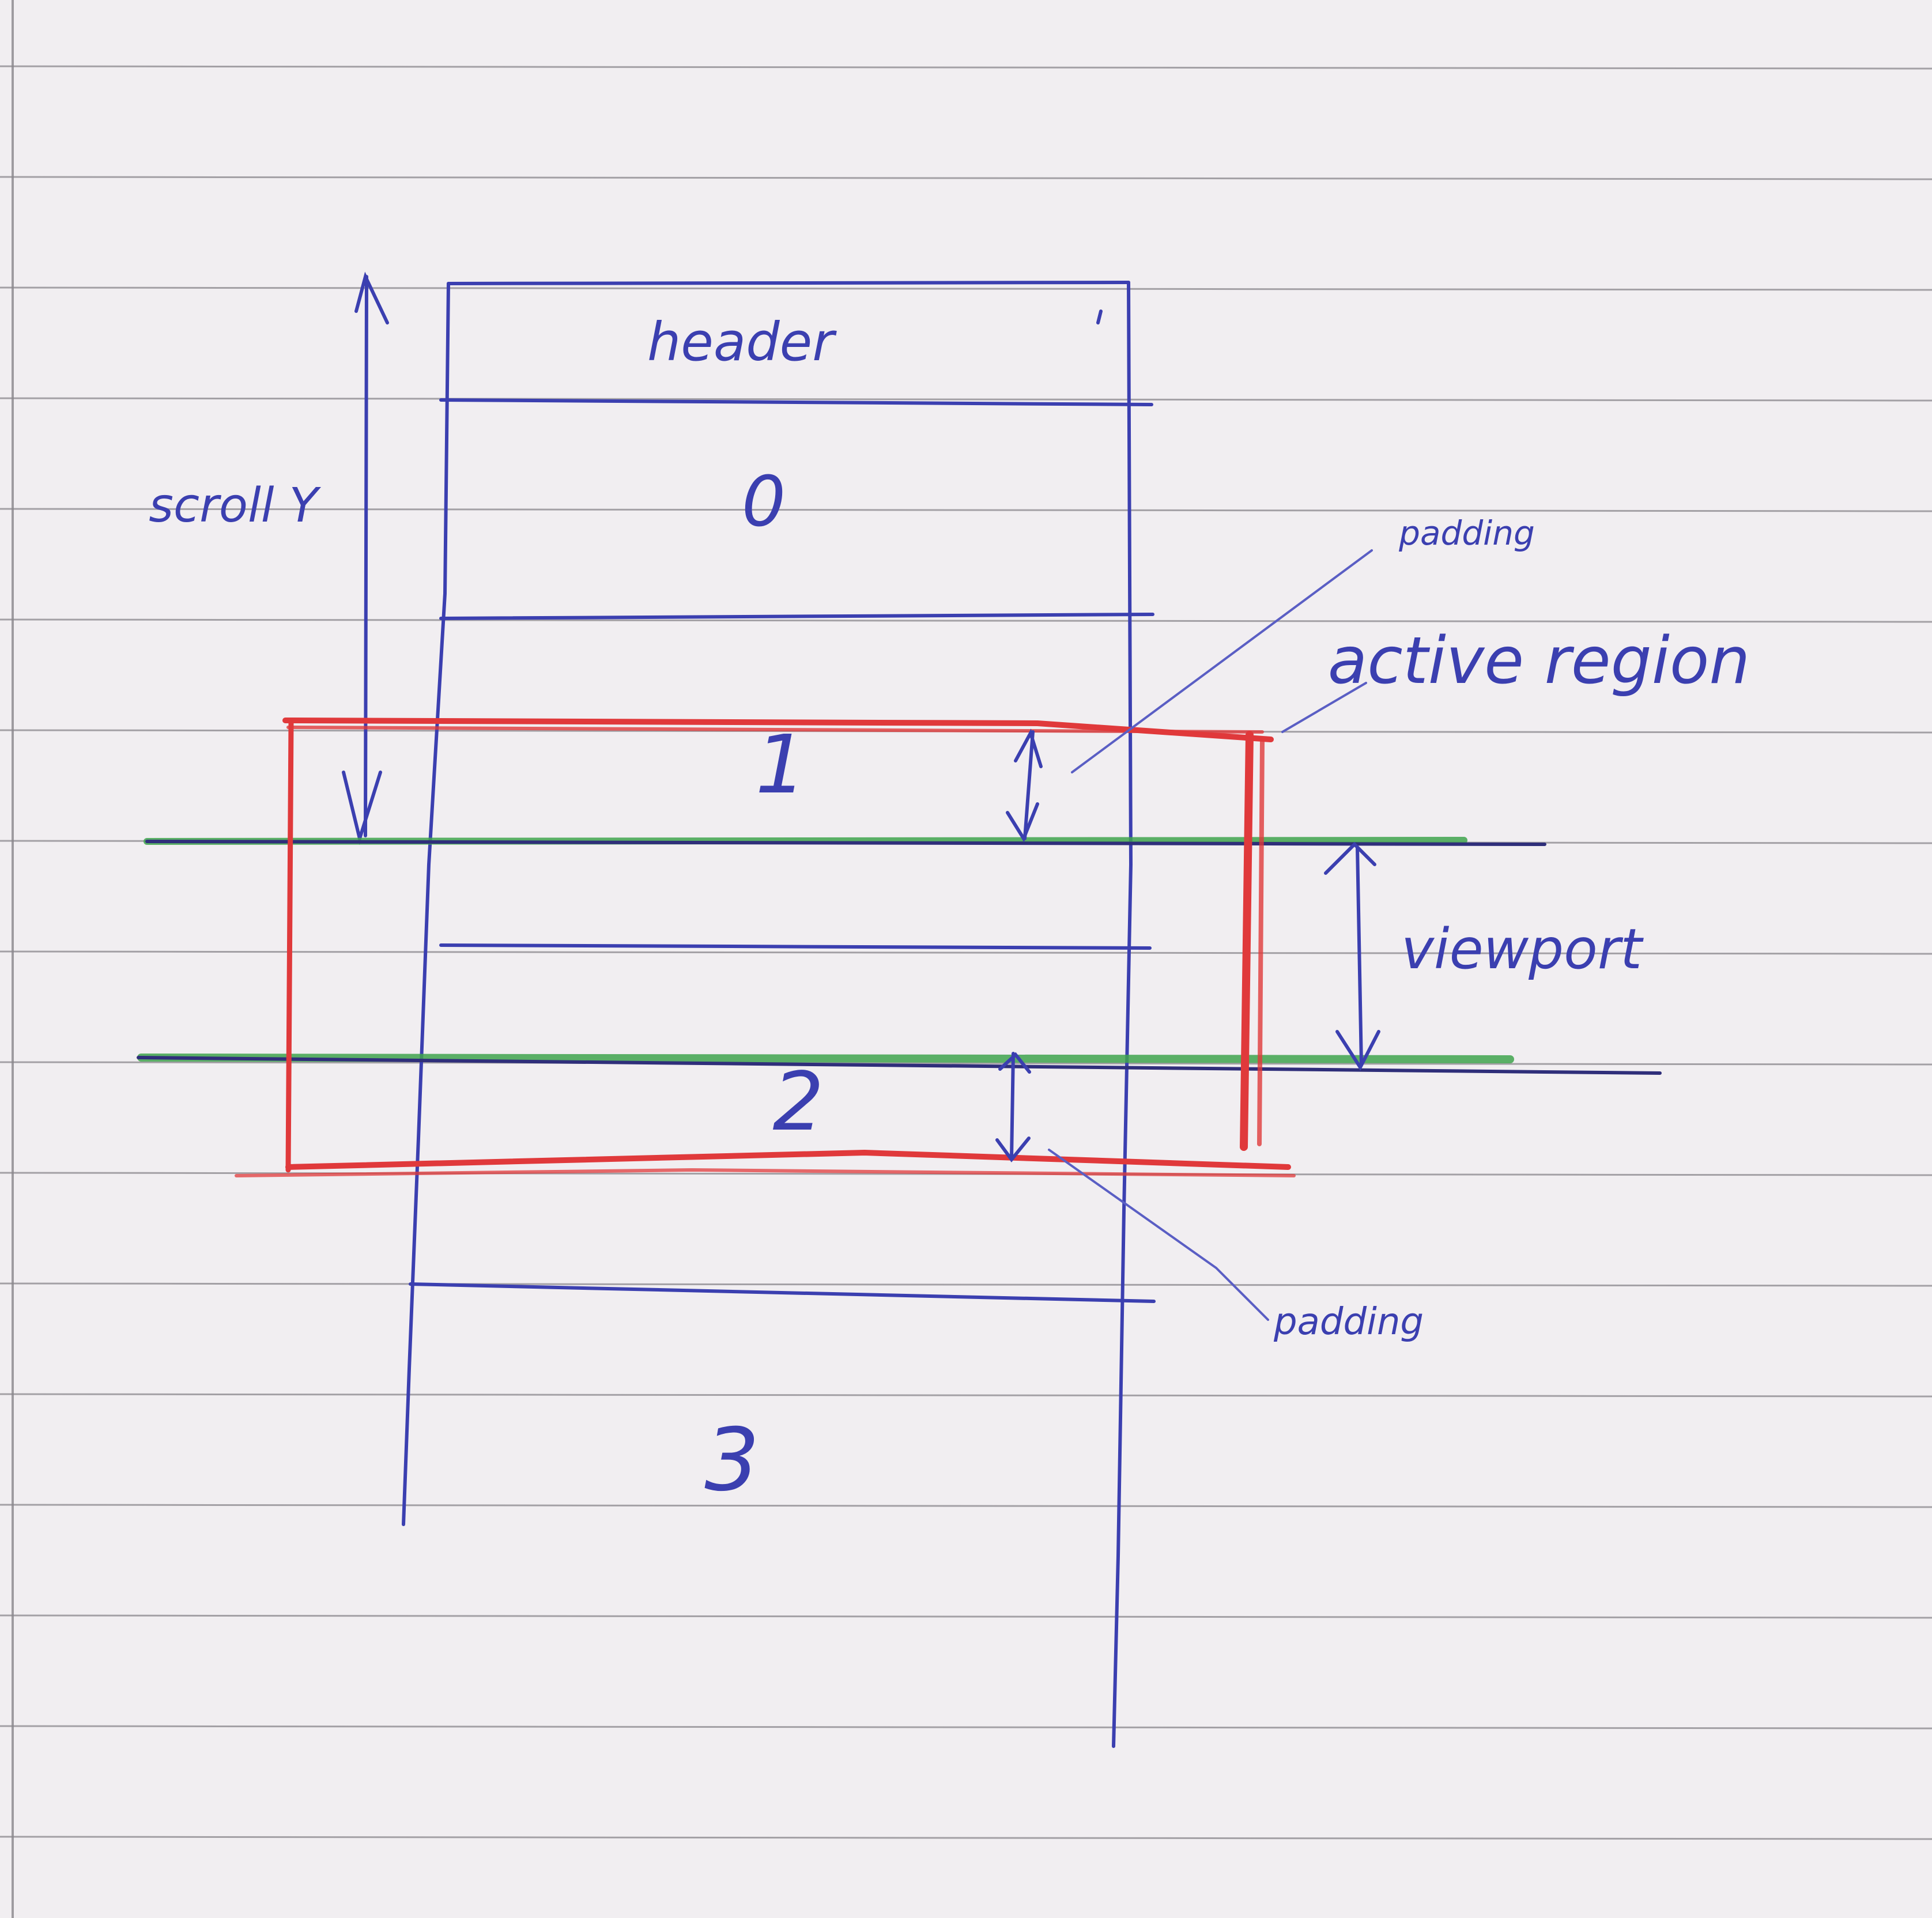  Describe the element at coordinates (1523, 949) in the screenshot. I see `viewport-label: viewport` at that location.